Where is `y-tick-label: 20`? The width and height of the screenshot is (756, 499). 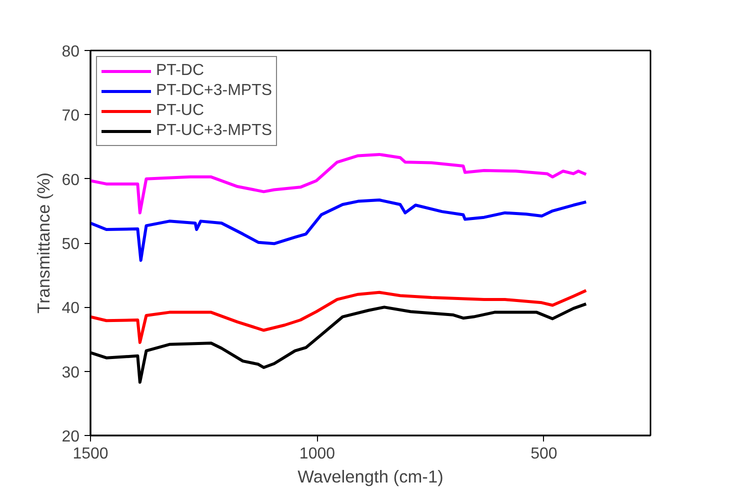
y-tick-label: 20 is located at coordinates (71, 437).